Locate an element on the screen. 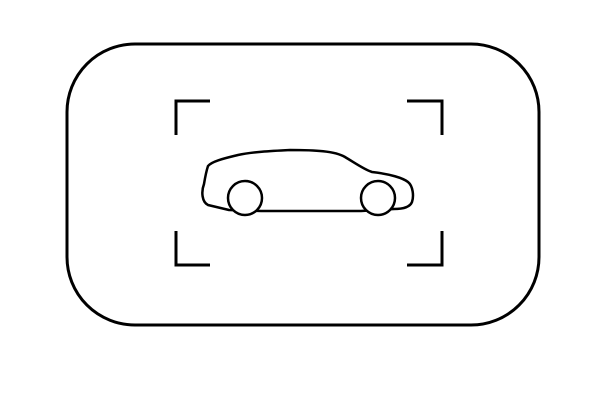 The height and width of the screenshot is (400, 613). car-icon is located at coordinates (308, 182).